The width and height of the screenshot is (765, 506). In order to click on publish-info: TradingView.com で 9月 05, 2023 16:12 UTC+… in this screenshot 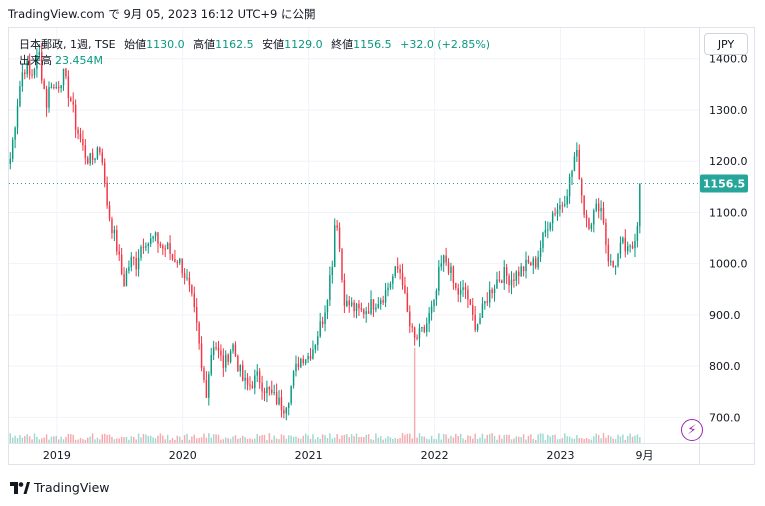, I will do `click(162, 14)`.